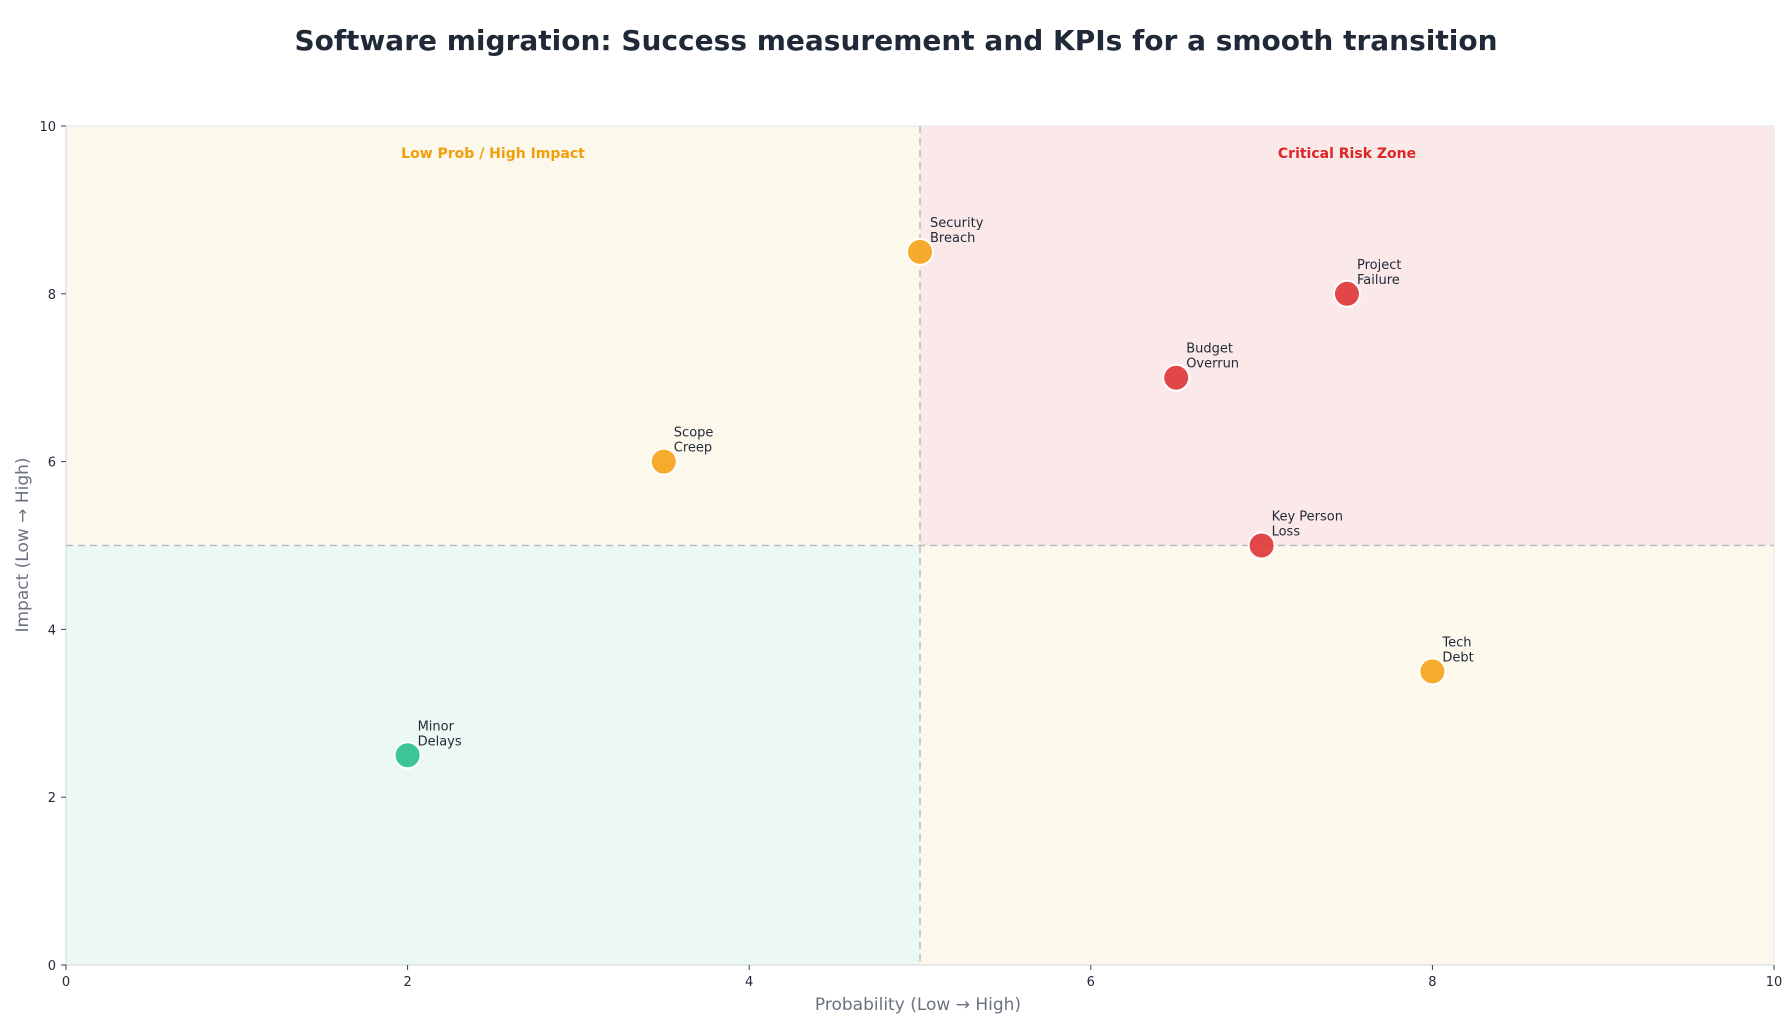 Image resolution: width=1792 pixels, height=1024 pixels. Describe the element at coordinates (749, 982) in the screenshot. I see `x-tick-label: 4` at that location.